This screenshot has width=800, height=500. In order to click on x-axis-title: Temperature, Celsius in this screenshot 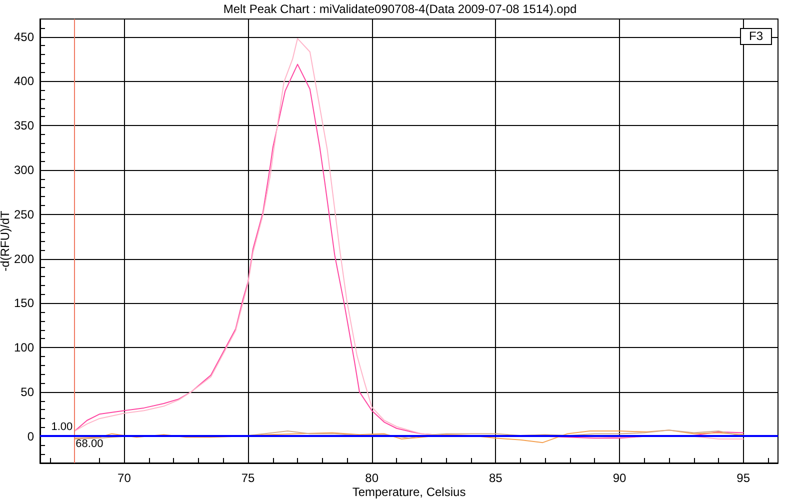, I will do `click(409, 492)`.